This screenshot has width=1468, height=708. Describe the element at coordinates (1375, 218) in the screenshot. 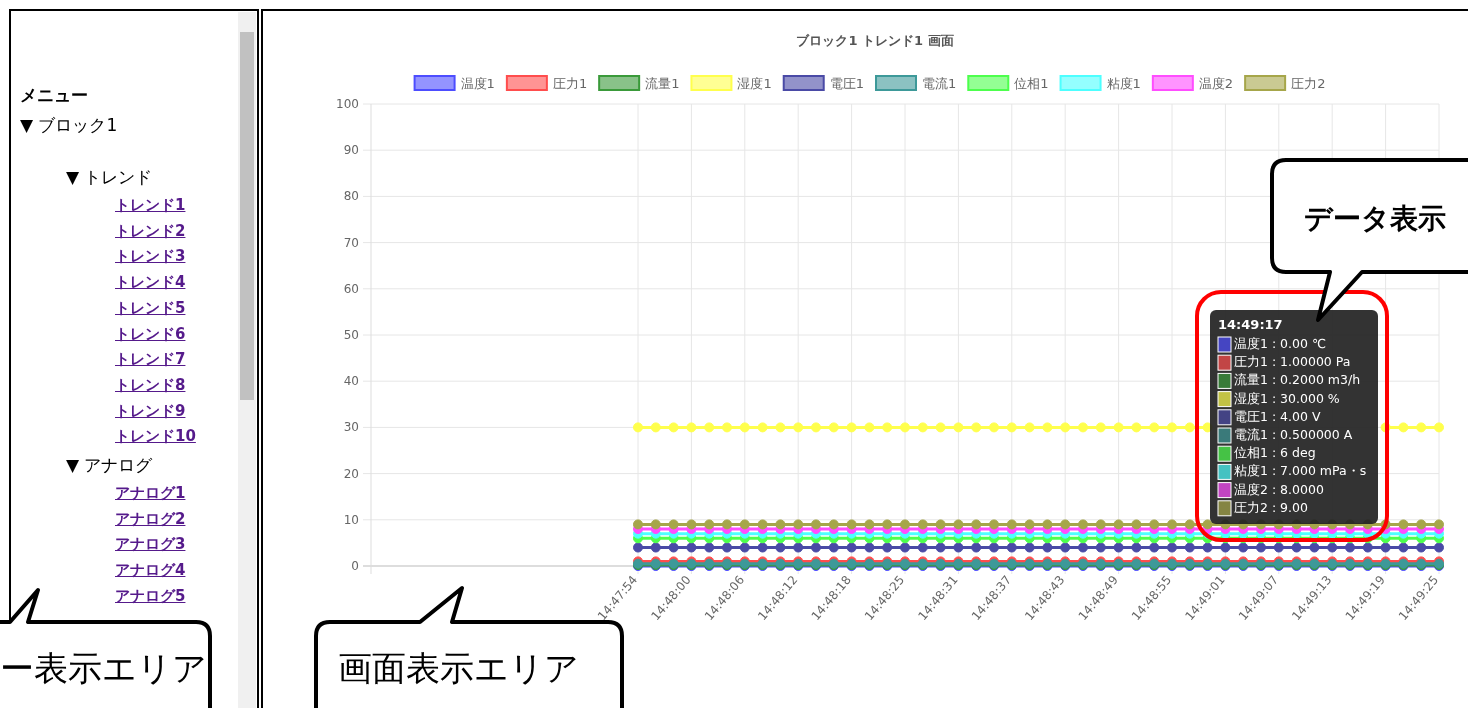

I see `annotation: データ表示` at that location.